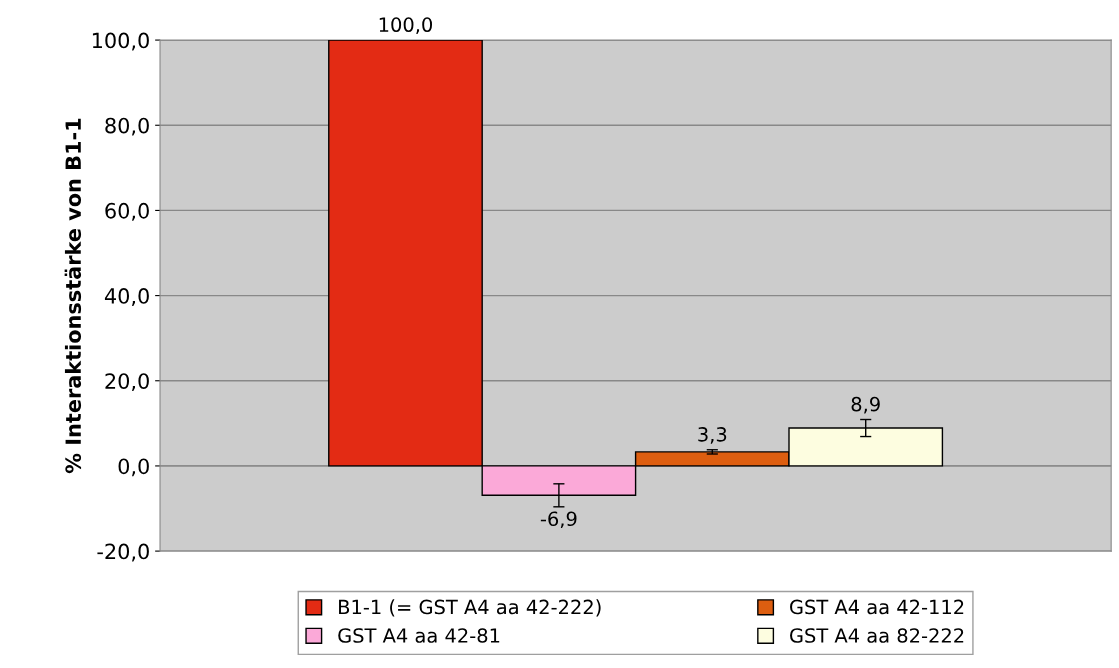 The width and height of the screenshot is (1119, 668). I want to click on legend-label: B1-1 (= GST A4 aa 42-222), so click(470, 608).